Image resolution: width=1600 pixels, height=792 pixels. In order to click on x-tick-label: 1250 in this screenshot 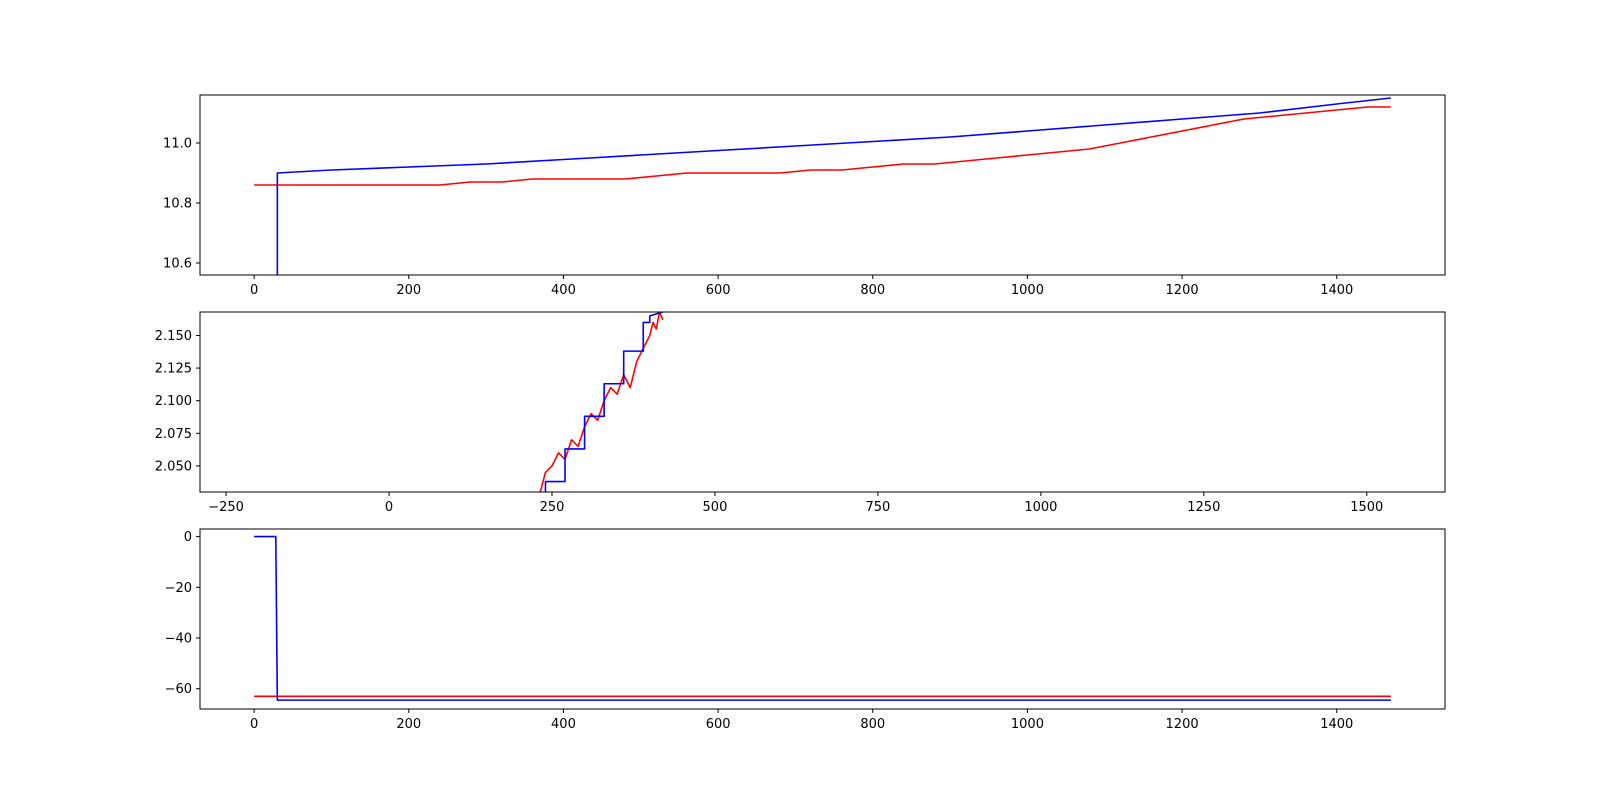, I will do `click(1203, 507)`.